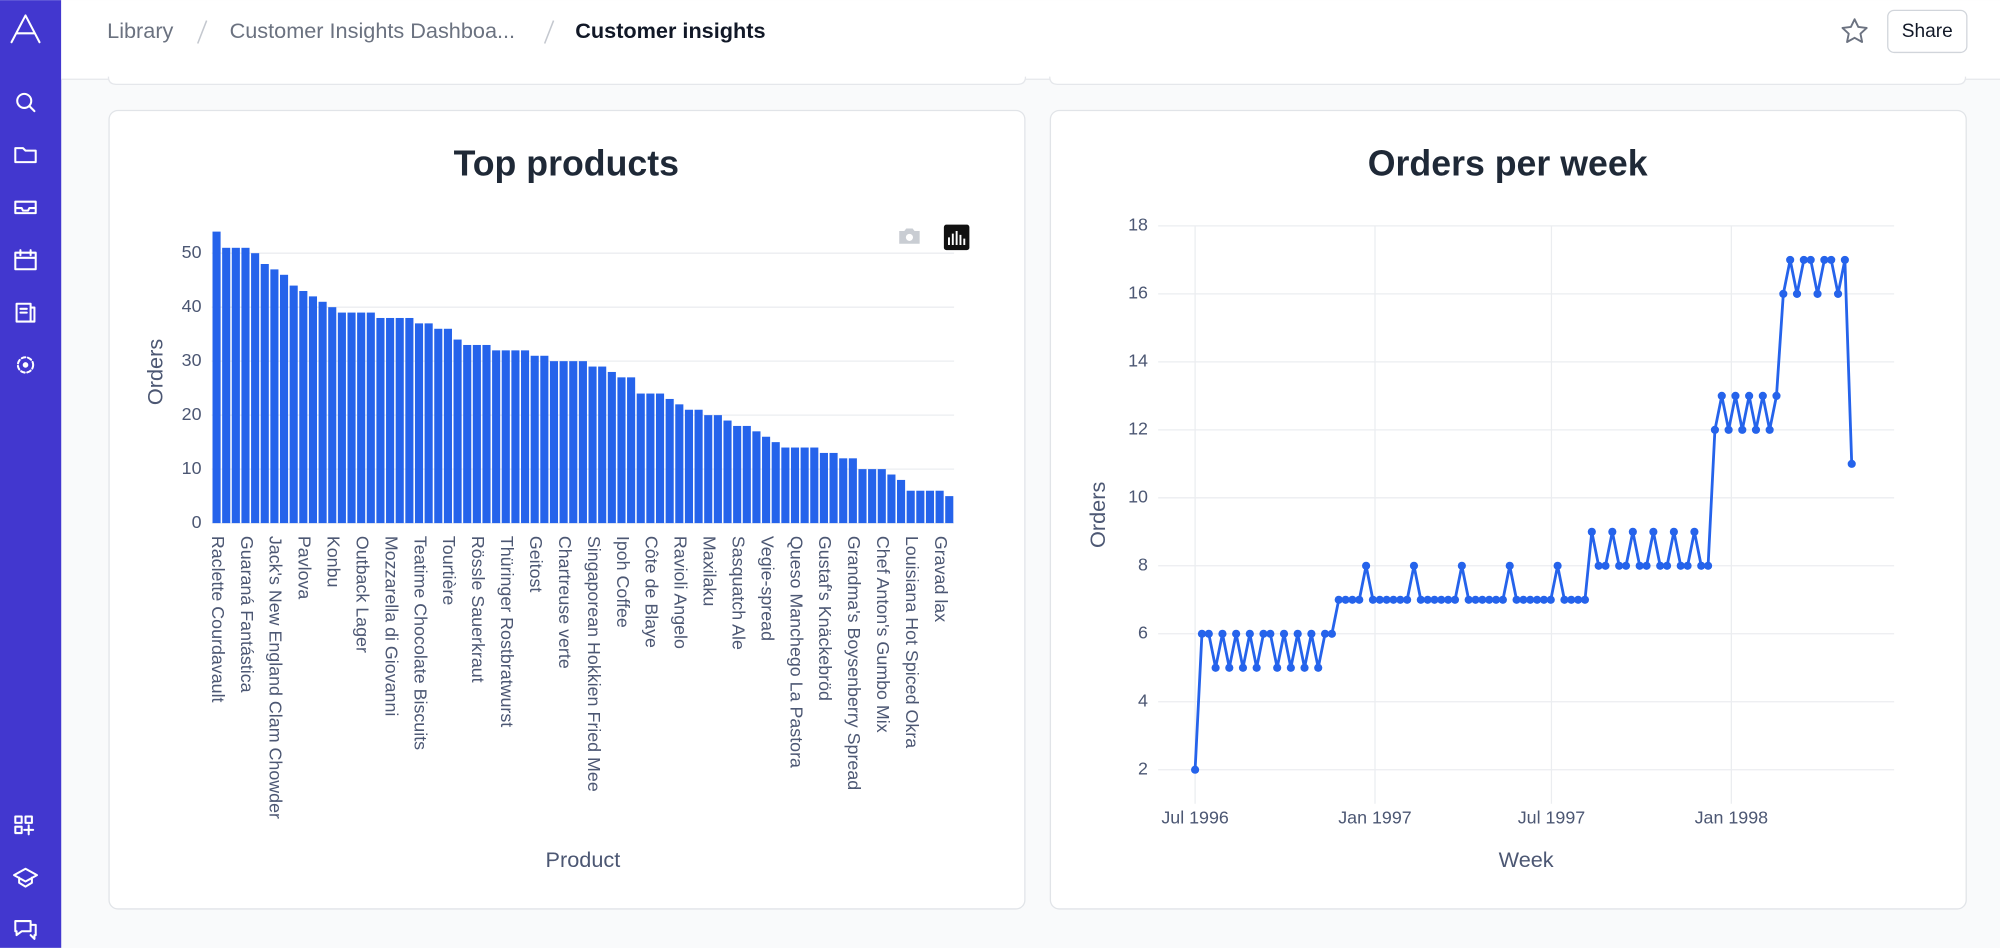  What do you see at coordinates (31, 474) in the screenshot?
I see `sidebar` at bounding box center [31, 474].